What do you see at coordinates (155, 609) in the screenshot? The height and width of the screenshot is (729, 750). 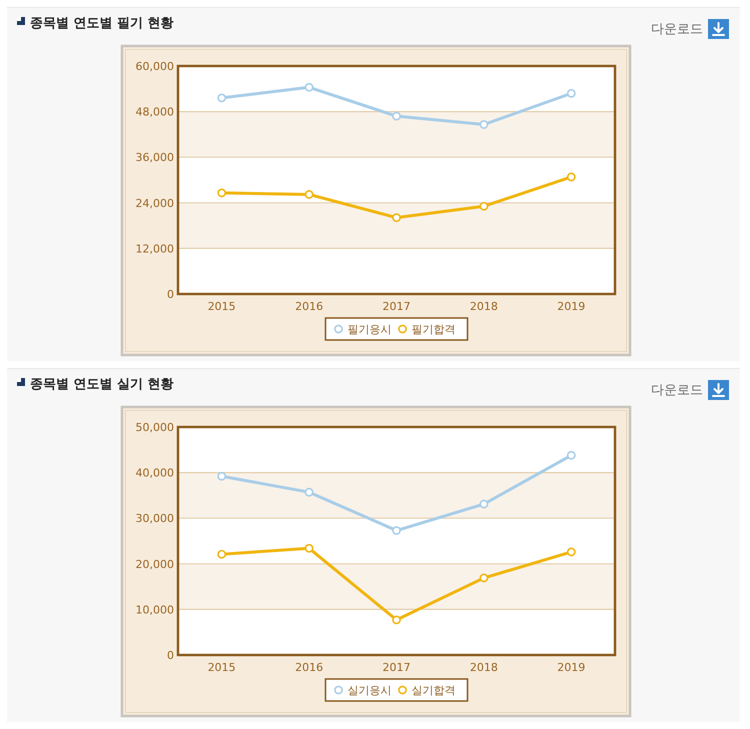 I see `y-tick-label: 10,000` at bounding box center [155, 609].